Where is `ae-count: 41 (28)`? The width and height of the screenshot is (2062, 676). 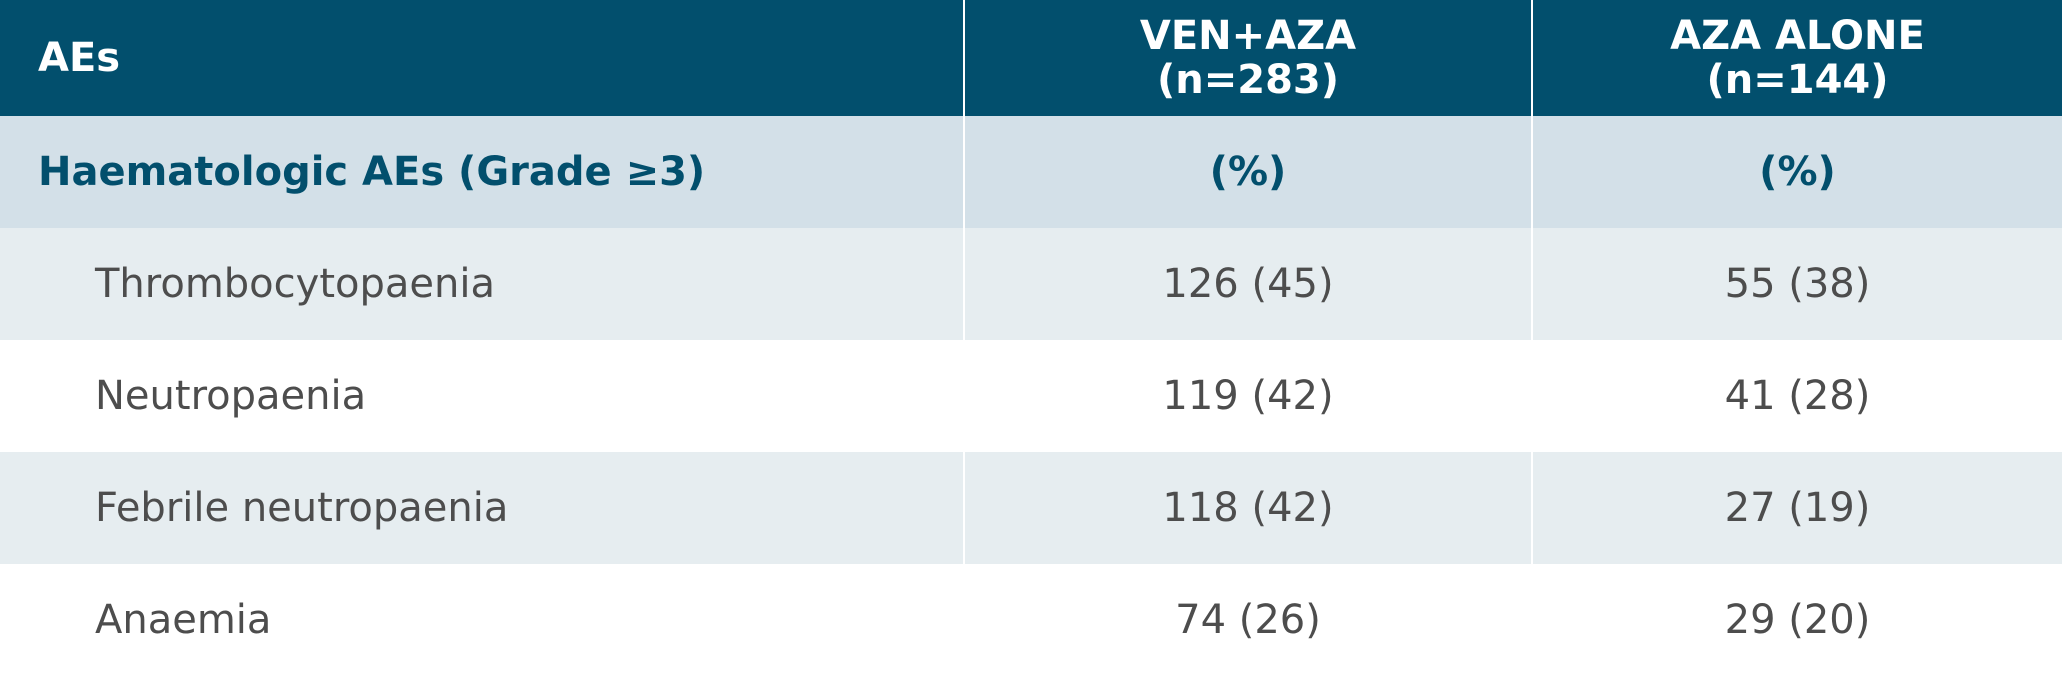
ae-count: 41 (28) is located at coordinates (1796, 396).